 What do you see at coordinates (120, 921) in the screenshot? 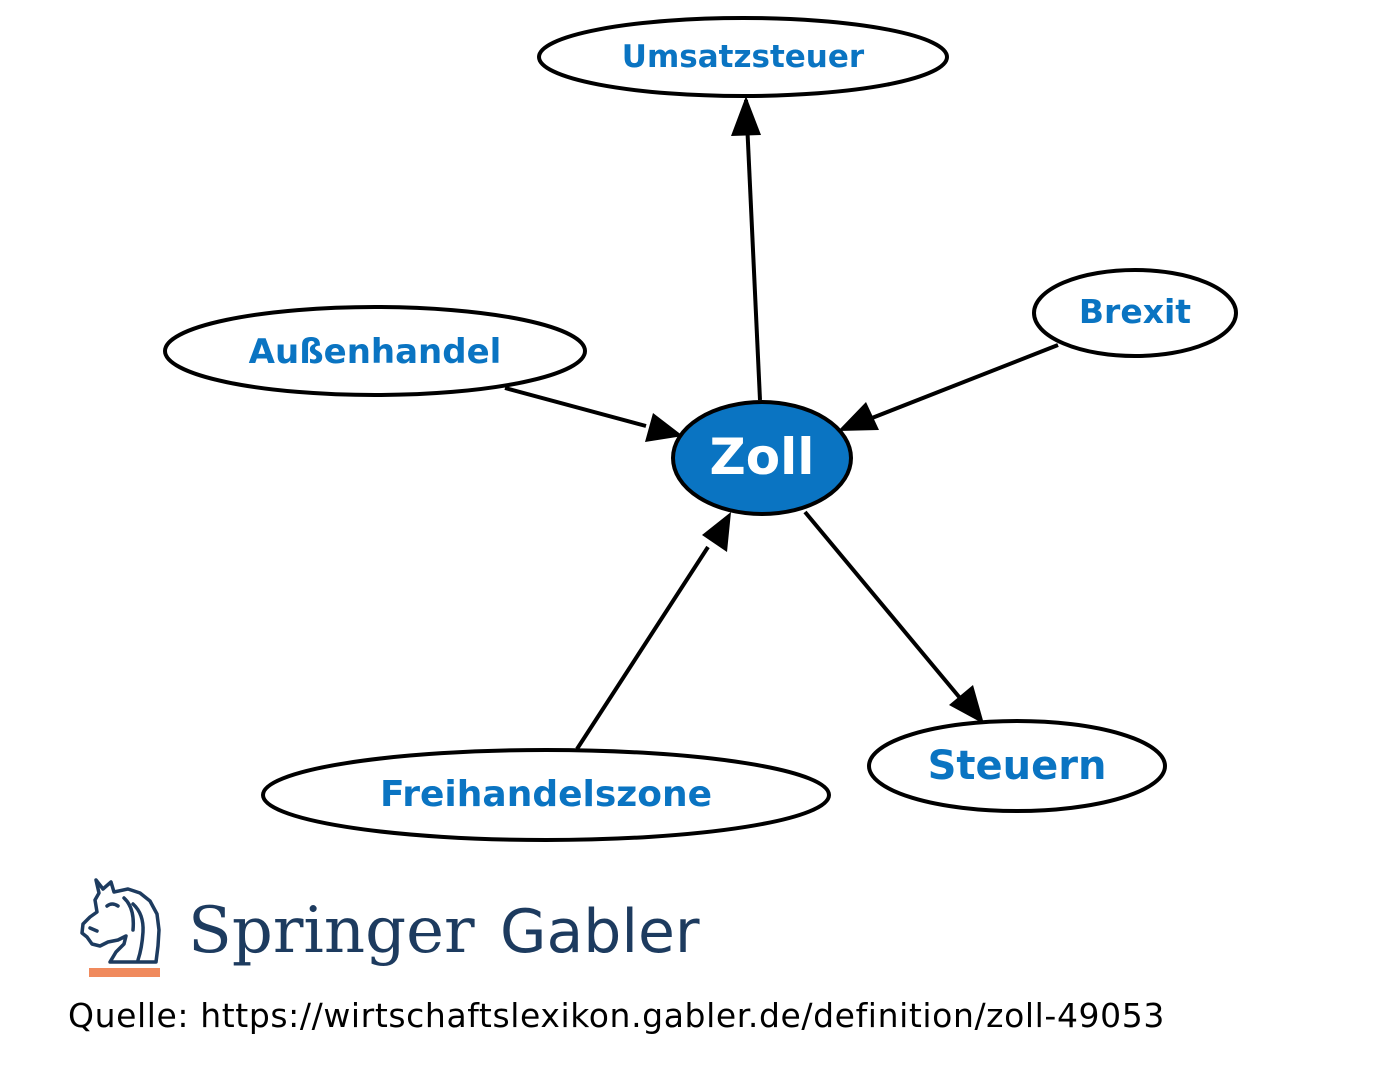
I see `knight-horse-icon` at bounding box center [120, 921].